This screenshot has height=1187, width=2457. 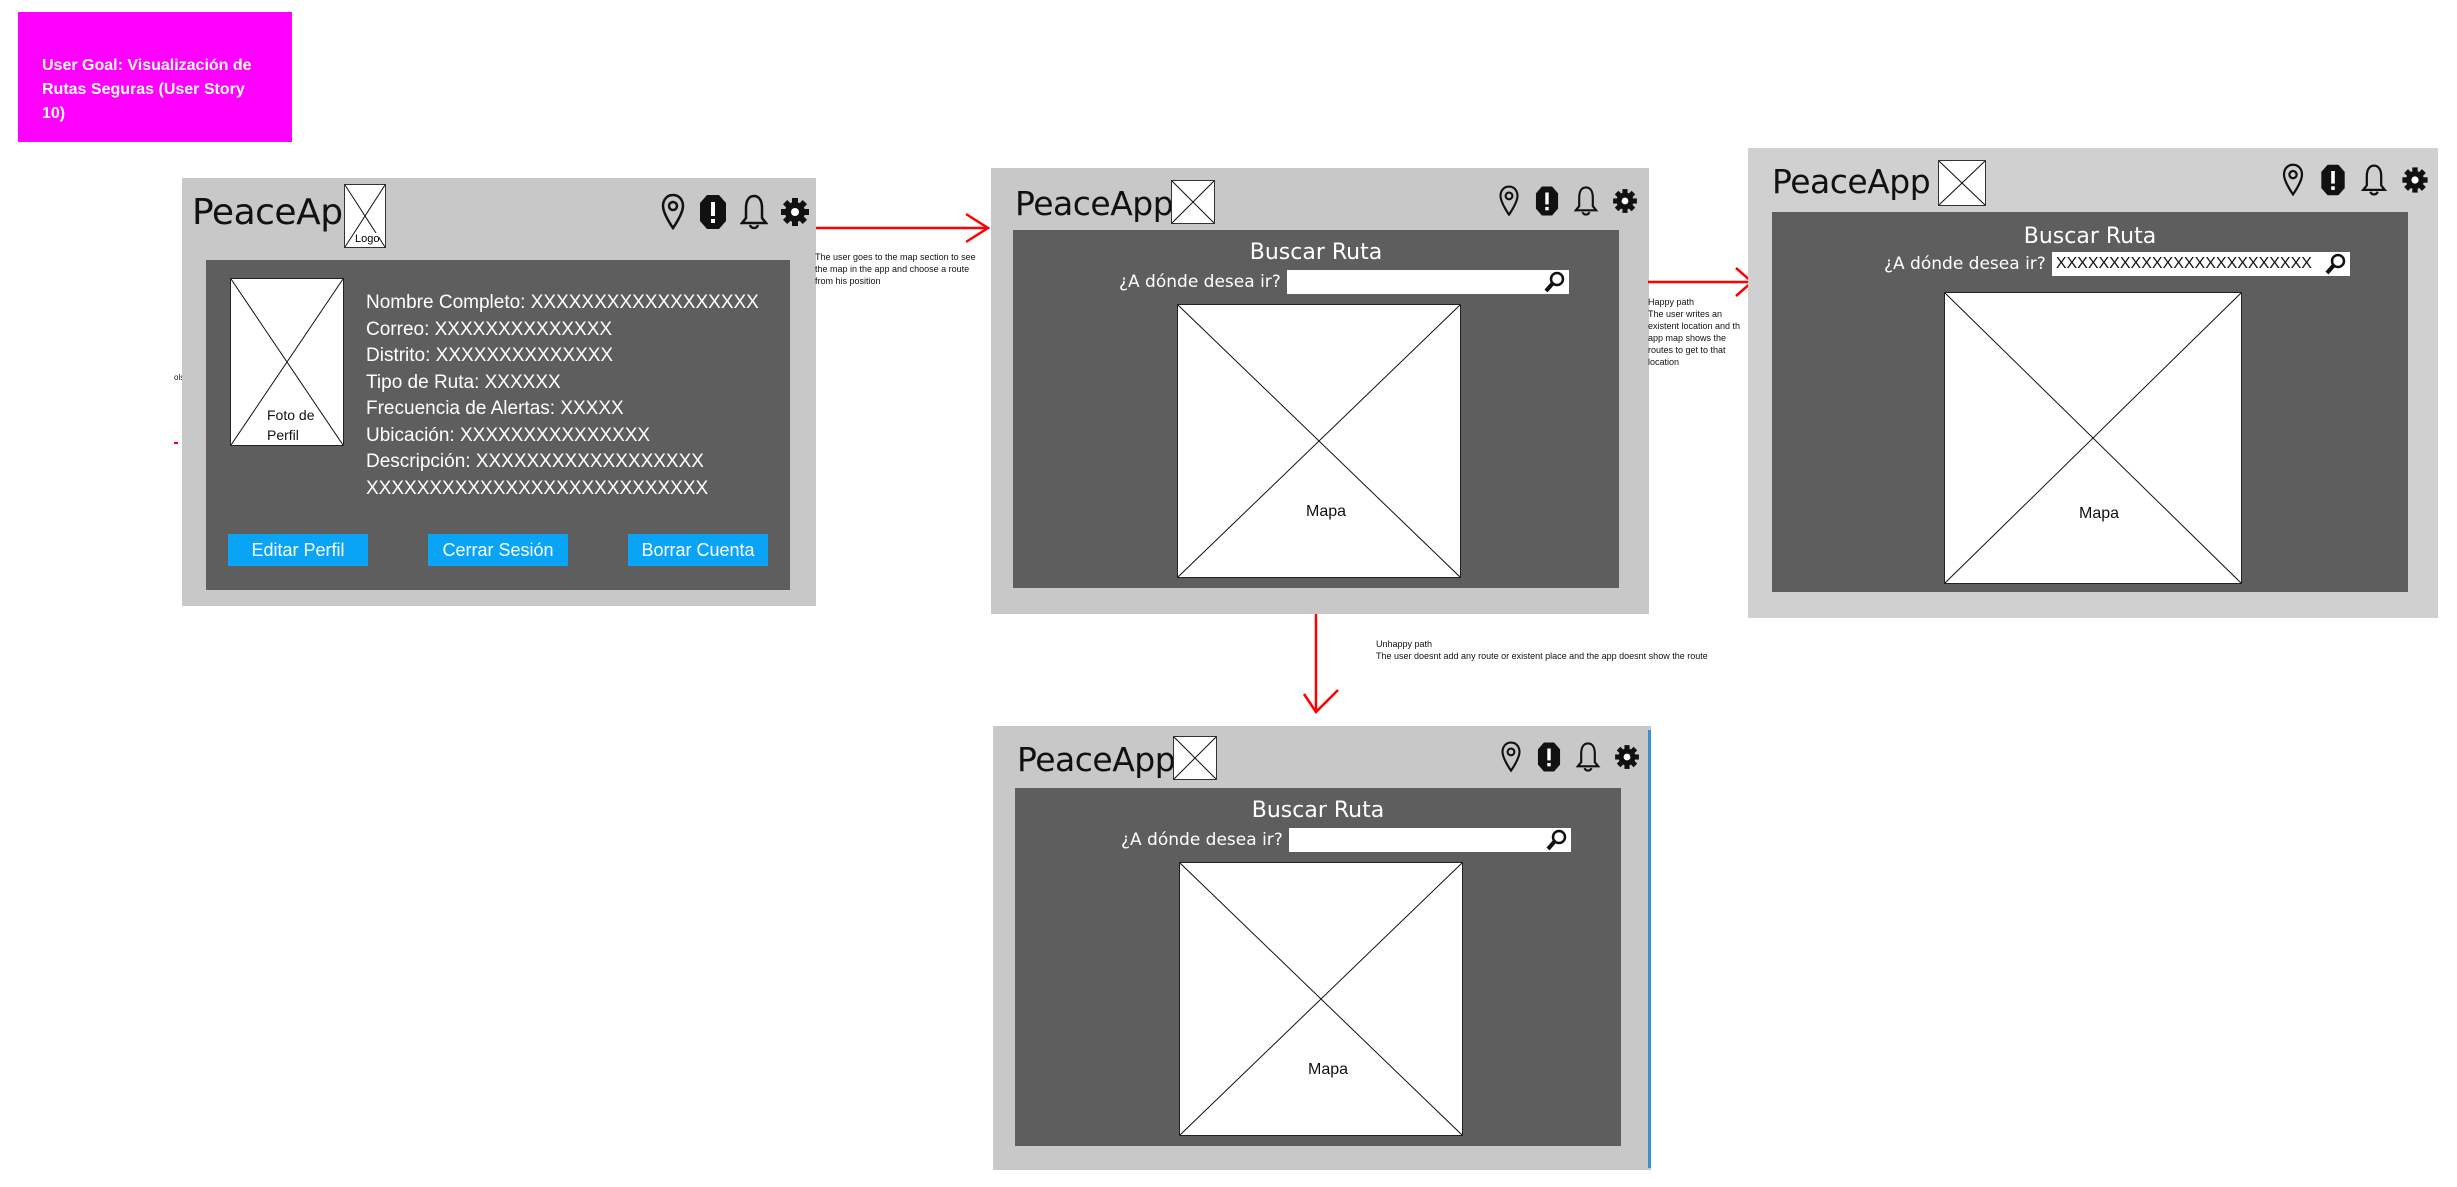 What do you see at coordinates (1685, 314) in the screenshot?
I see `note-happy-line-2: The user writes an` at bounding box center [1685, 314].